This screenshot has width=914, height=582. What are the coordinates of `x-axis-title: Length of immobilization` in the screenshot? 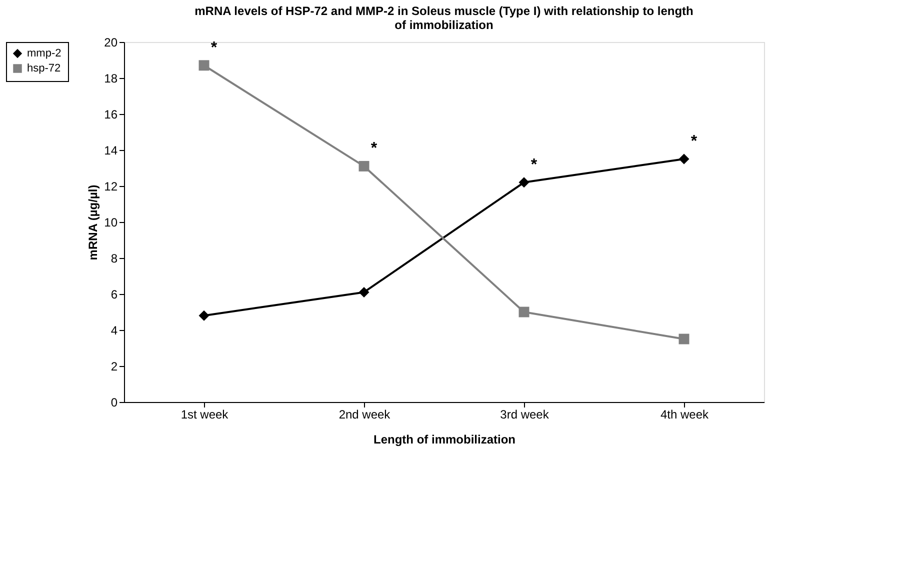 It's located at (445, 439).